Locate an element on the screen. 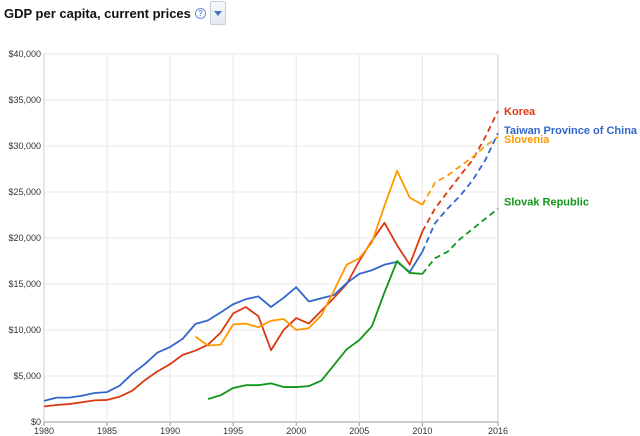  x-tick-label: 2005 is located at coordinates (359, 431).